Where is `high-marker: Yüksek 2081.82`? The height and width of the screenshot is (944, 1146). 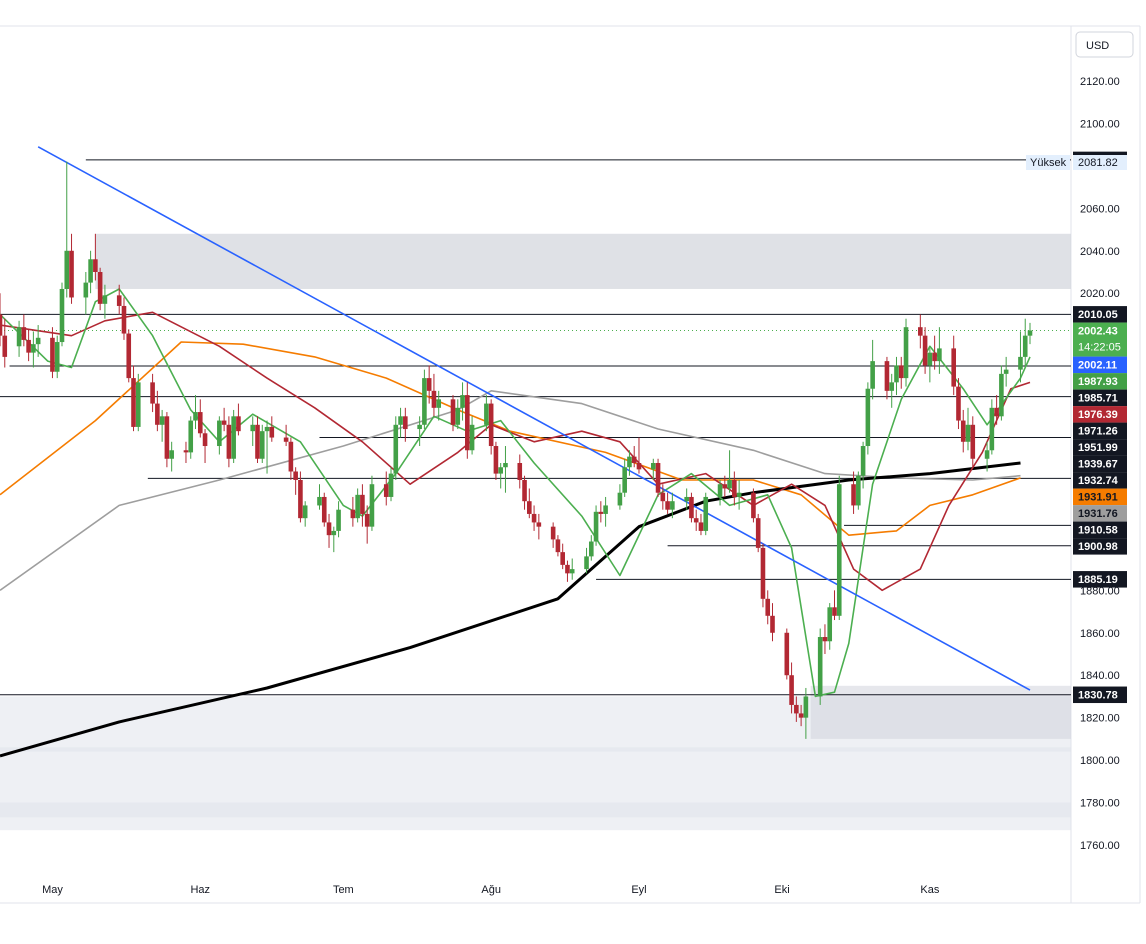
high-marker: Yüksek 2081.82 is located at coordinates (1076, 162).